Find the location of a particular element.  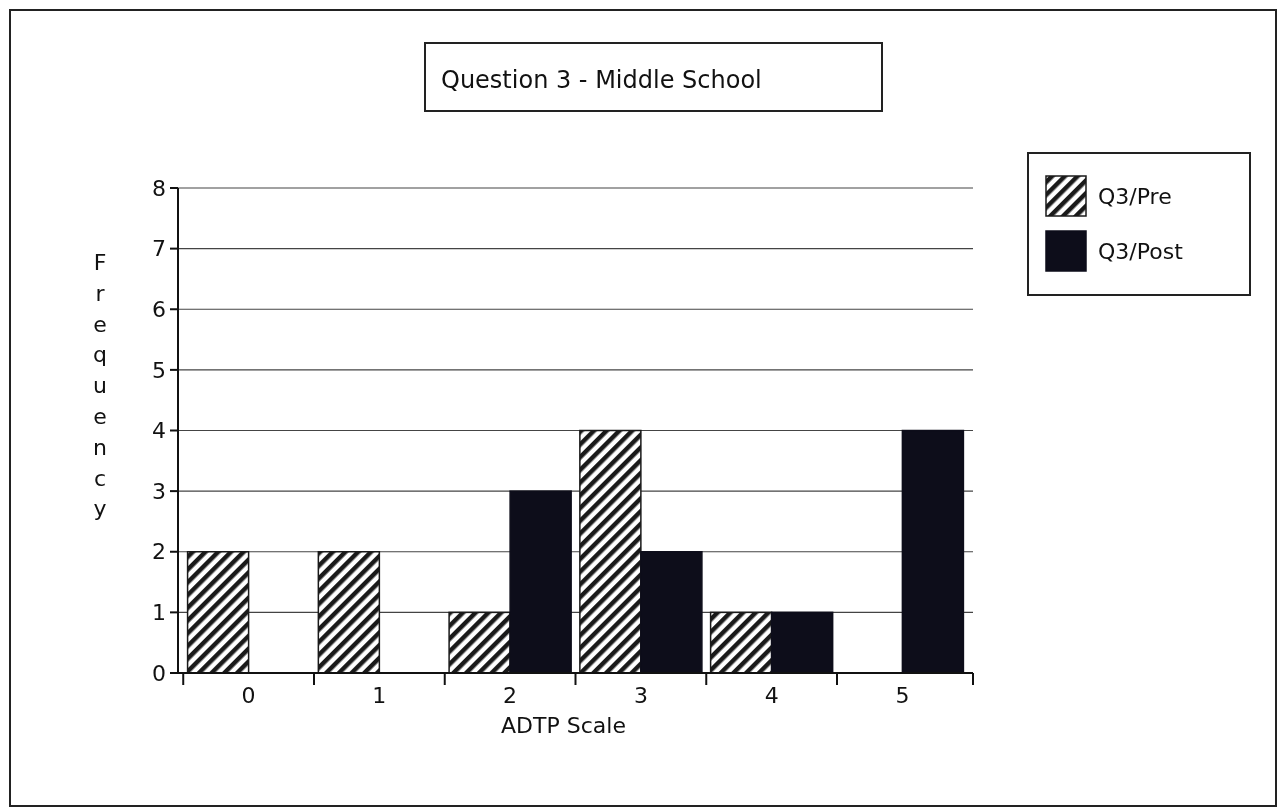

x-tick-label: 0 is located at coordinates (248, 695).